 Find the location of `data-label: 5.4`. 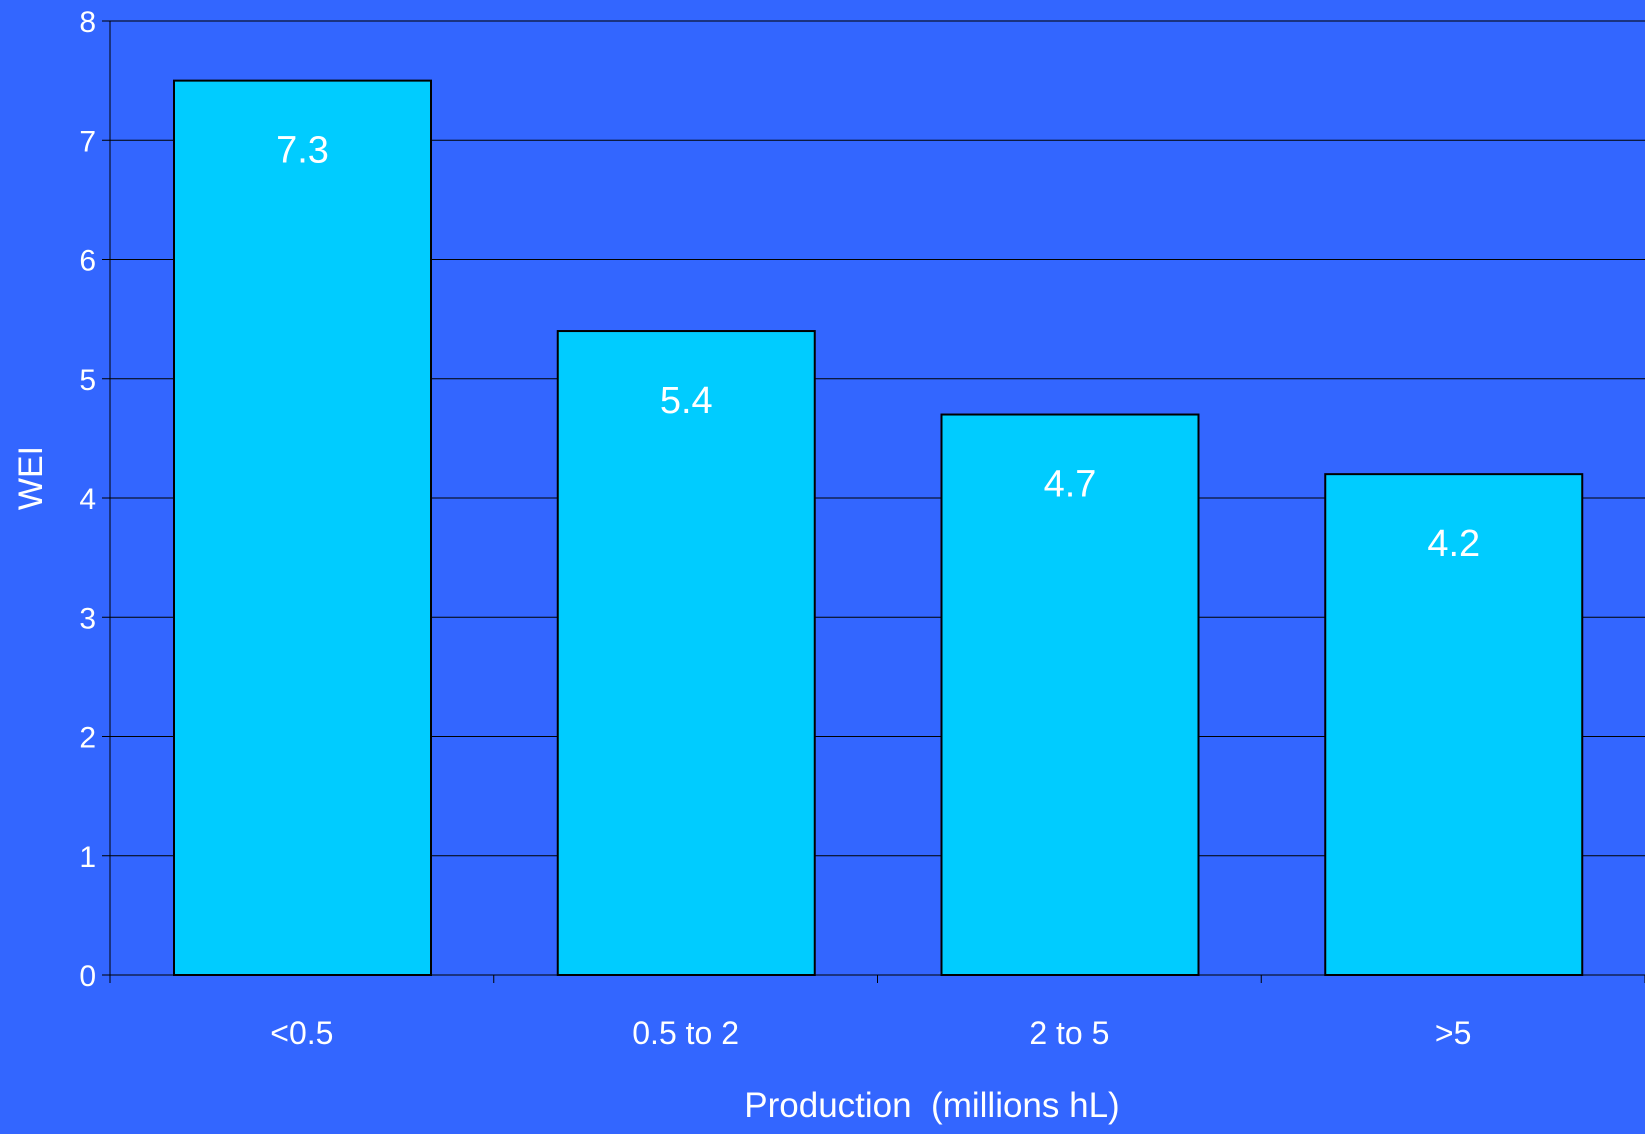

data-label: 5.4 is located at coordinates (686, 401).